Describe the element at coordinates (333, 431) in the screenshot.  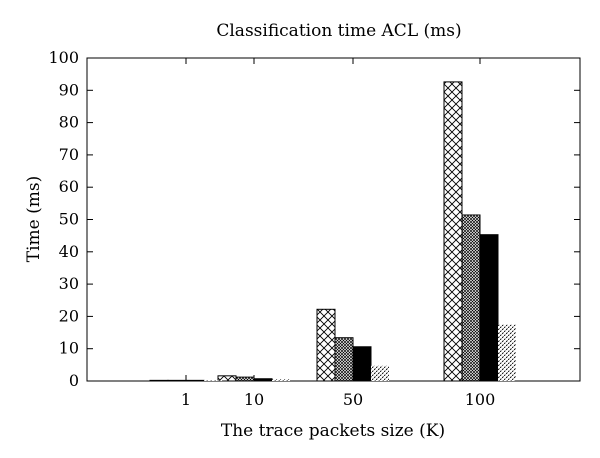
I see `x-axis-label: The trace packets size (K)` at that location.